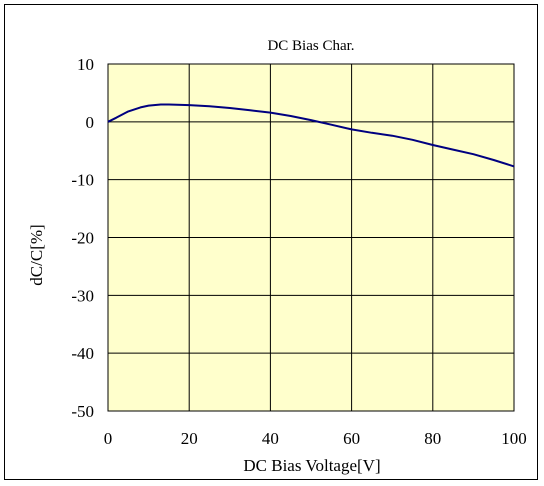  I want to click on x-tick-label: 60, so click(351, 438).